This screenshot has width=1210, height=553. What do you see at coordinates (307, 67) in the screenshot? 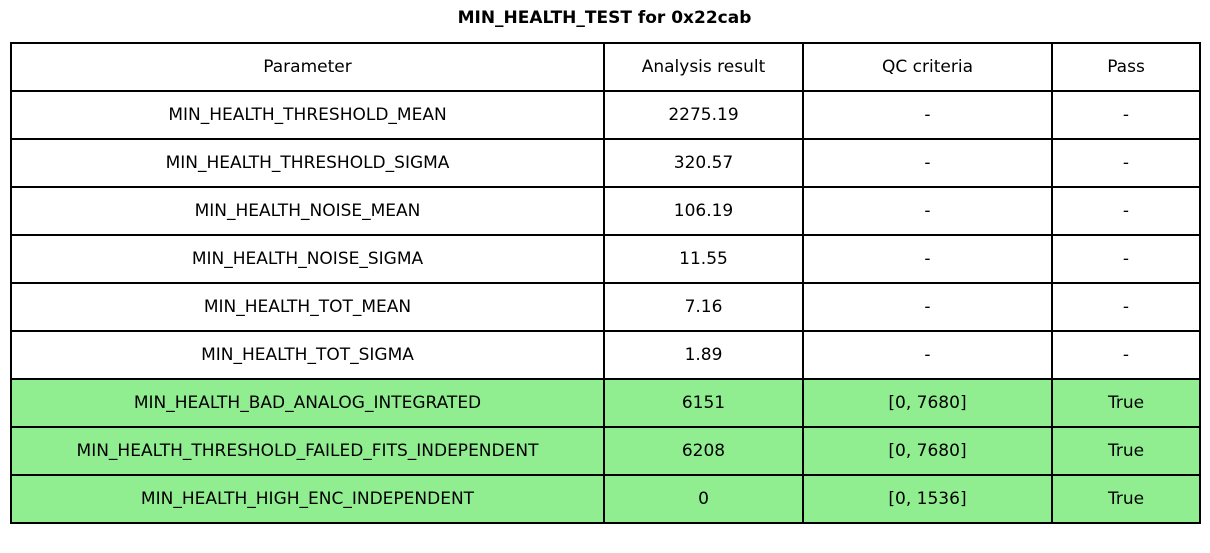
I see `column-header-parameter: Parameter` at bounding box center [307, 67].